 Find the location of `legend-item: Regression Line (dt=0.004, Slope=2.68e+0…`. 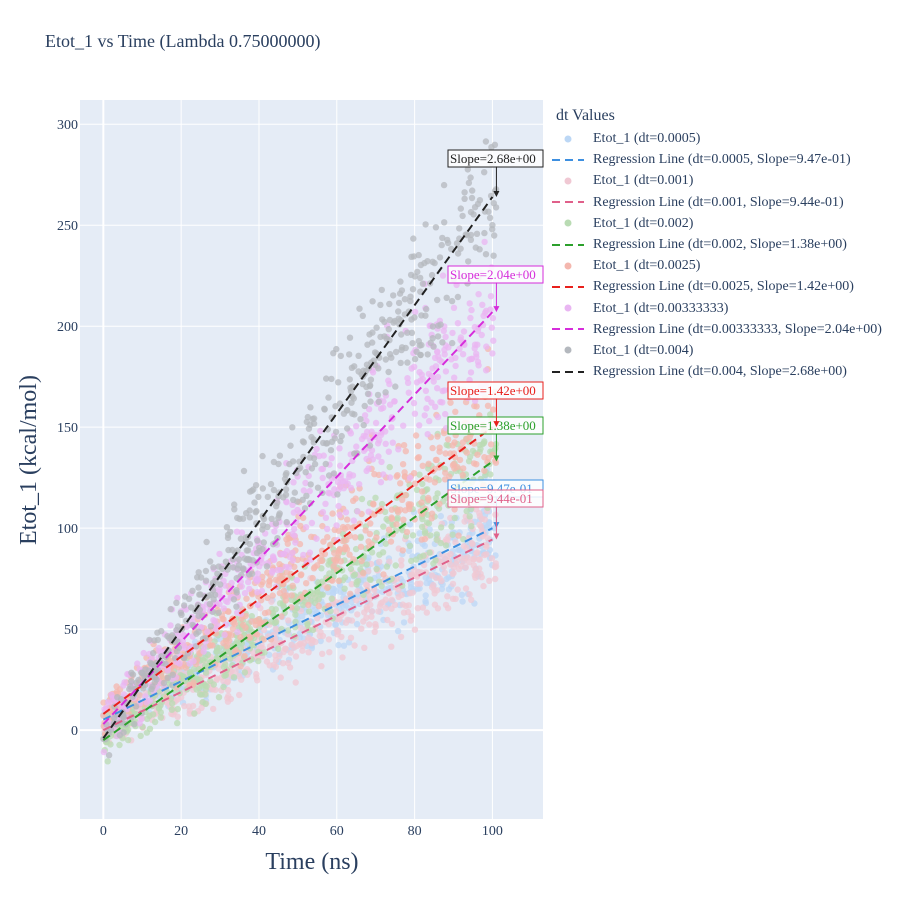

legend-item: Regression Line (dt=0.004, Slope=2.68e+0… is located at coordinates (720, 371).